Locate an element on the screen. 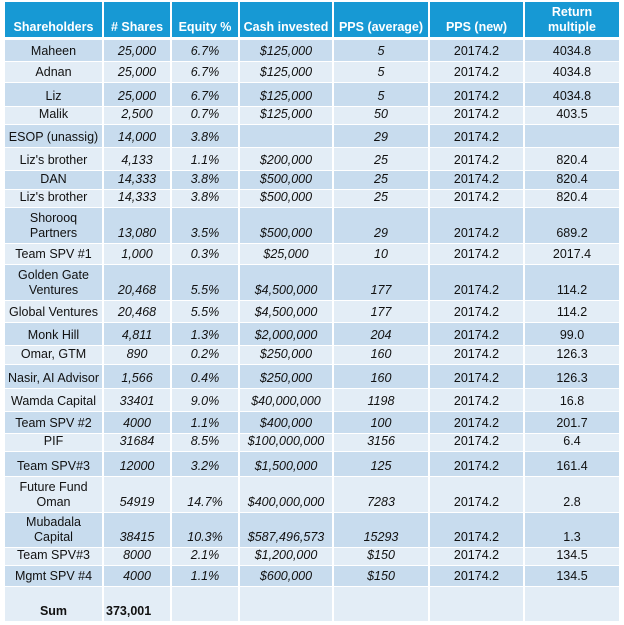 The width and height of the screenshot is (624, 625). cell-pps-average: $150 is located at coordinates (381, 557).